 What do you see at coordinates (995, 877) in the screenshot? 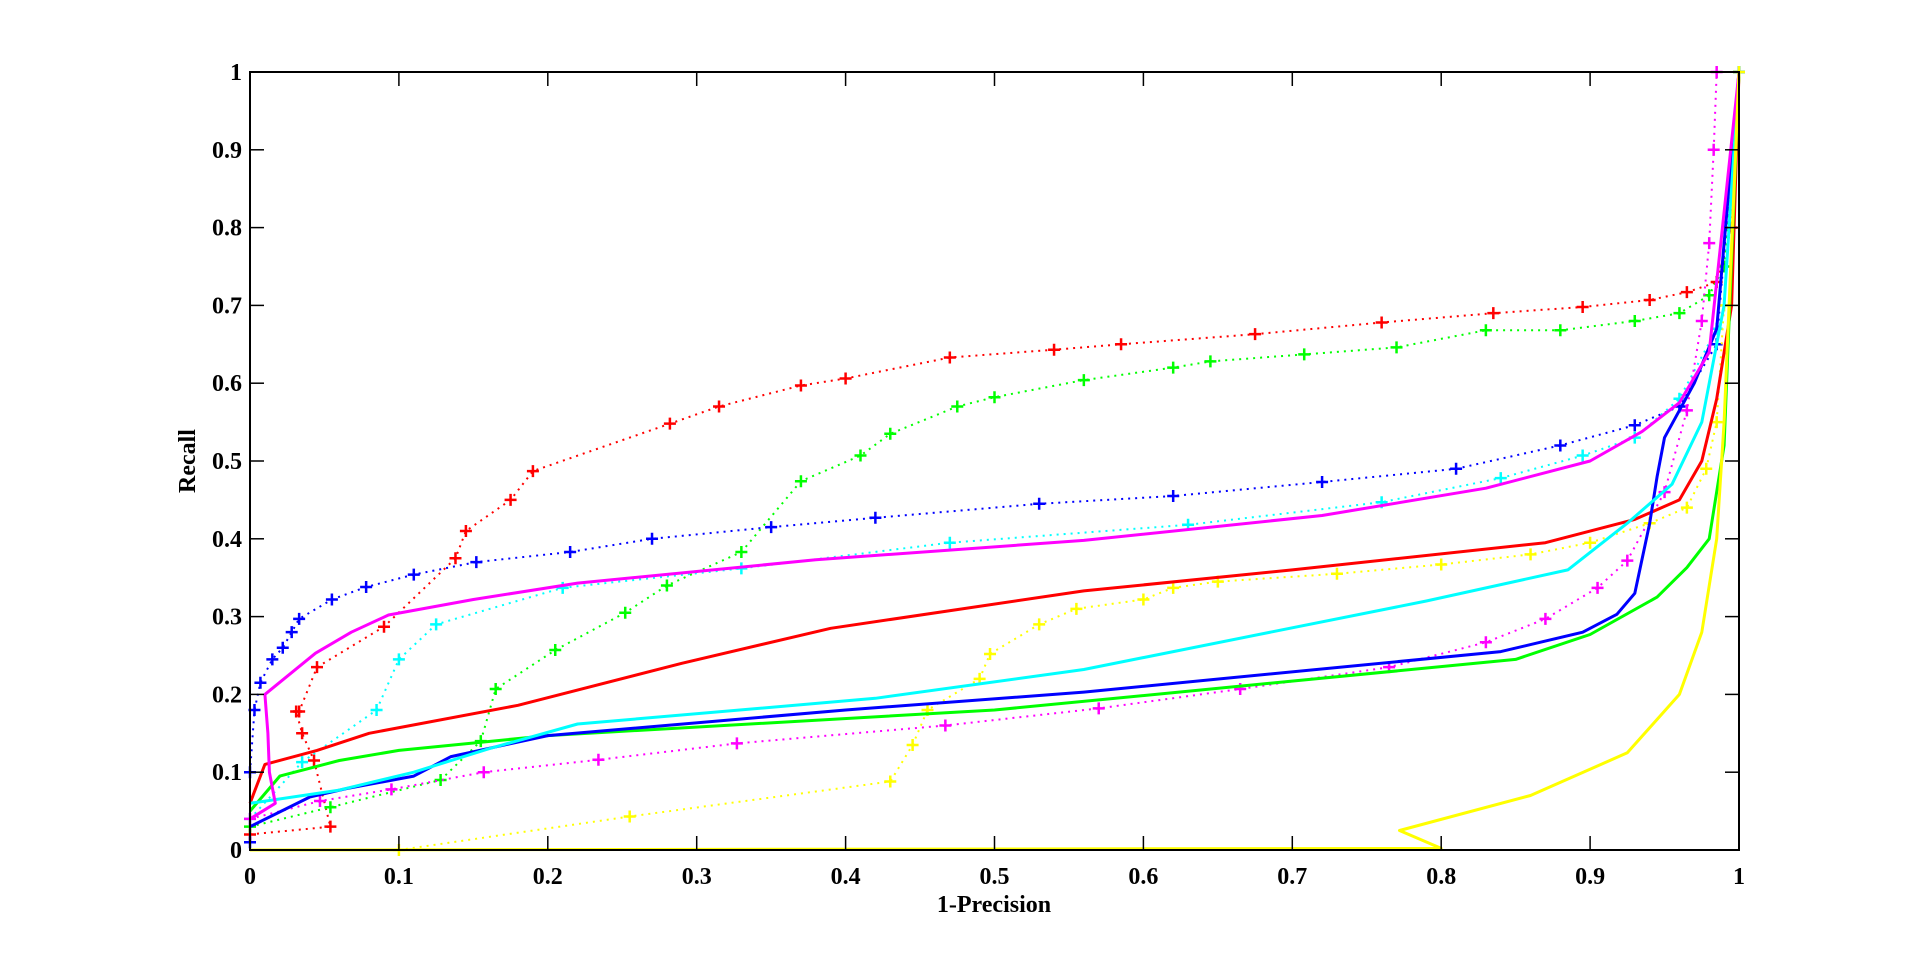
I see `x-tick-label: 0.5` at bounding box center [995, 877].